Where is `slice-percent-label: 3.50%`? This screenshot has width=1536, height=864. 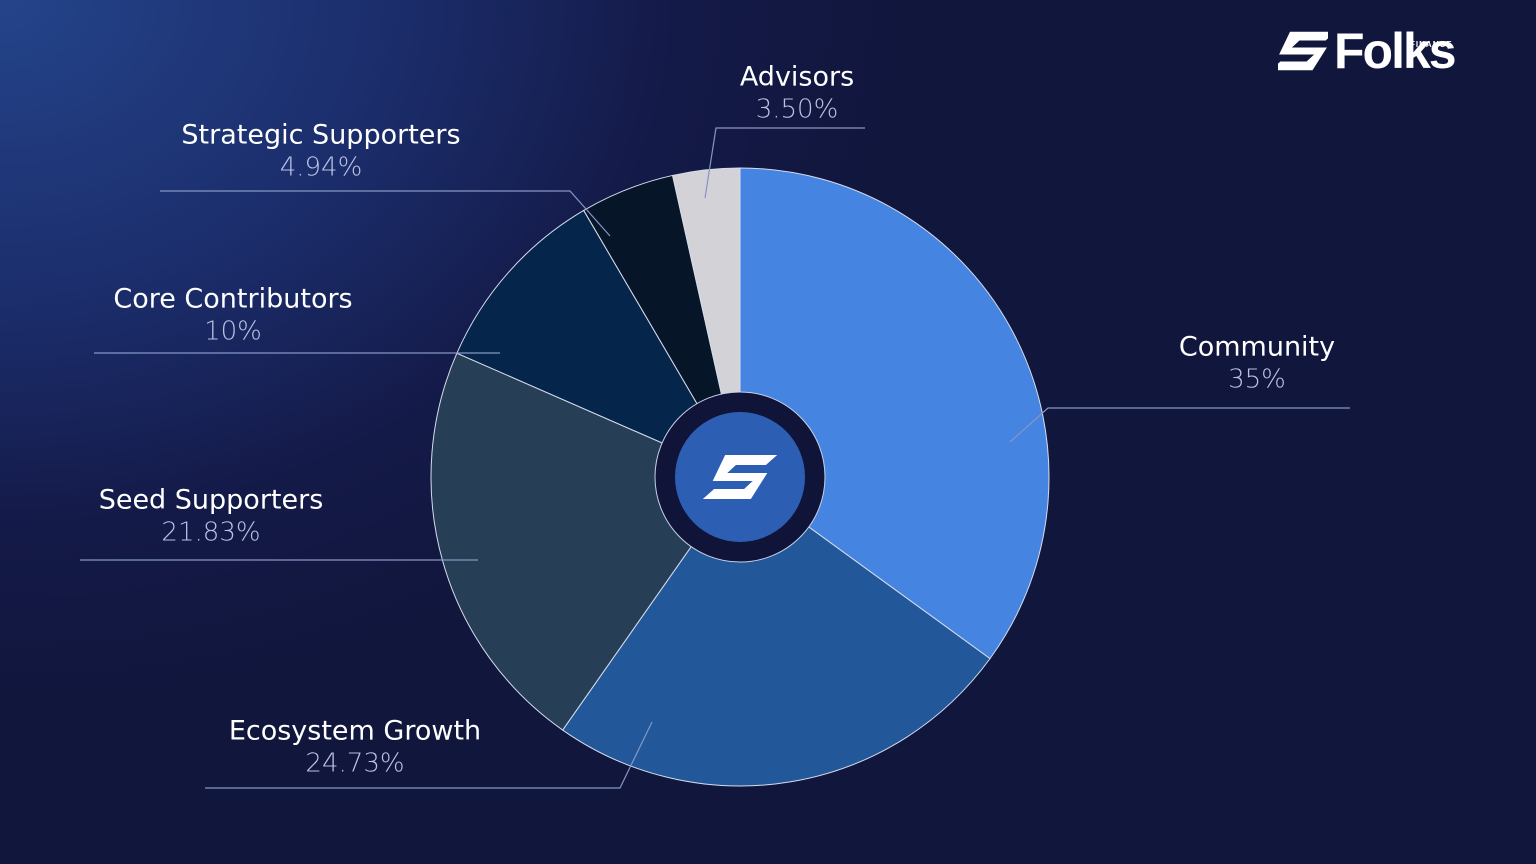
slice-percent-label: 3.50% is located at coordinates (797, 110).